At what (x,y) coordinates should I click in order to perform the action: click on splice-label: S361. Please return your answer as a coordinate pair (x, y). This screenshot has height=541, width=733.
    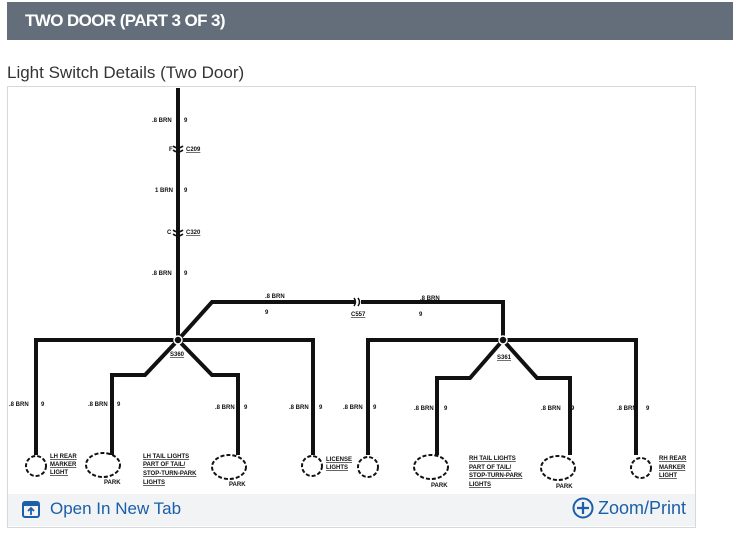
    Looking at the image, I should click on (504, 358).